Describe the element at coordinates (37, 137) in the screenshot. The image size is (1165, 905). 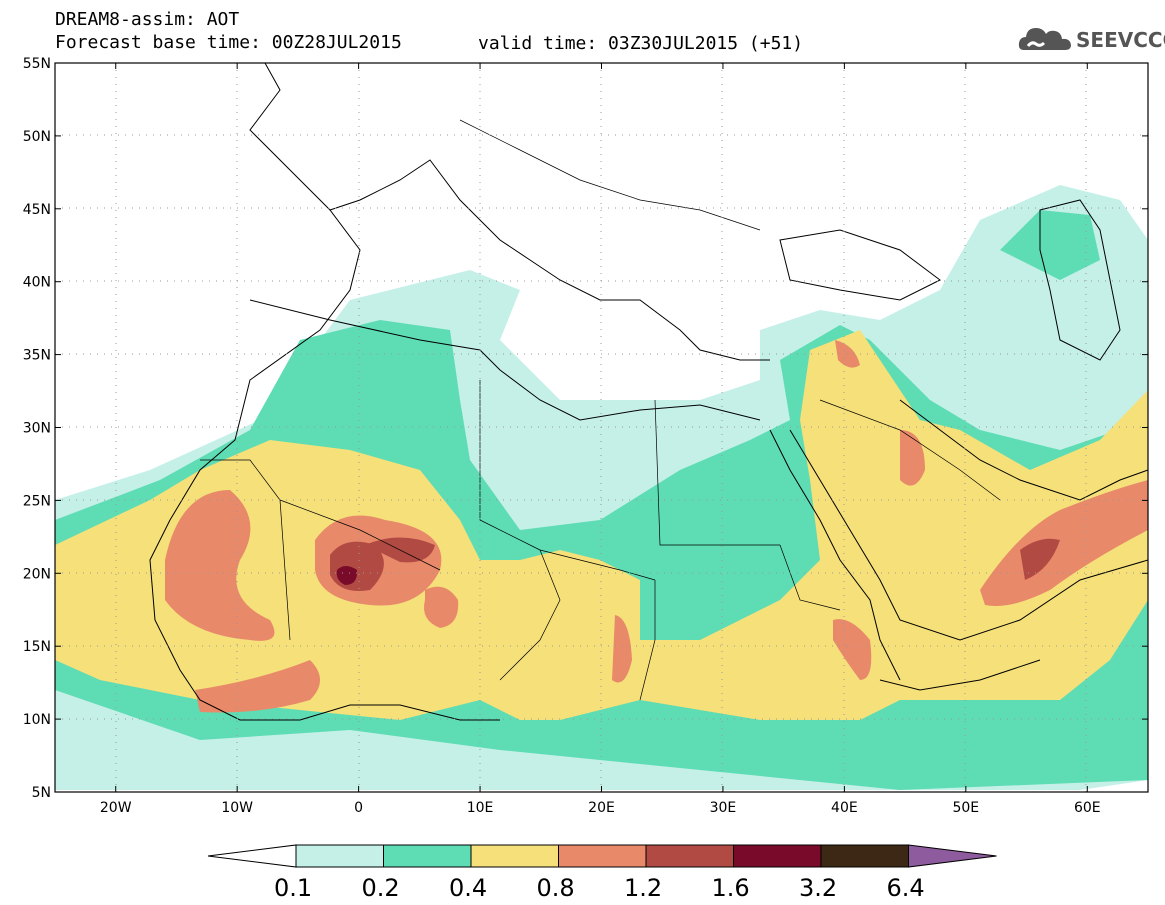
I see `lat-label: 50N` at that location.